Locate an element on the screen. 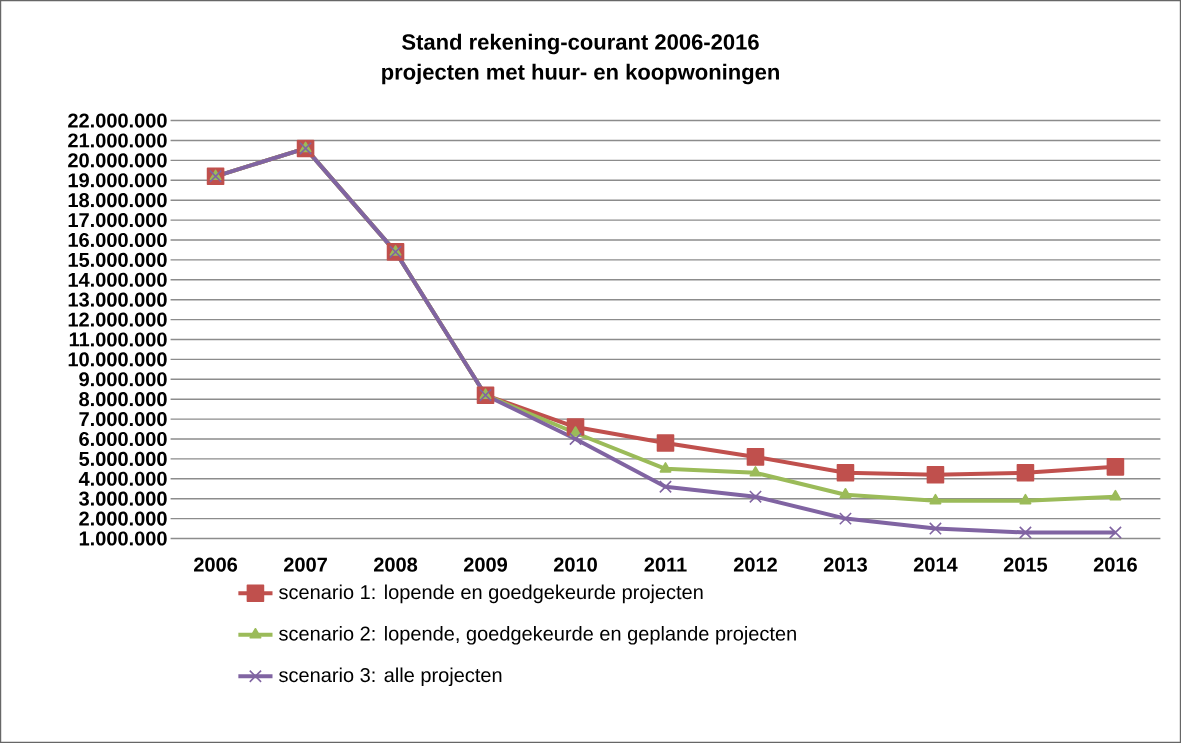 The height and width of the screenshot is (743, 1181). y-tick-label: 22.000.000 is located at coordinates (117, 120).